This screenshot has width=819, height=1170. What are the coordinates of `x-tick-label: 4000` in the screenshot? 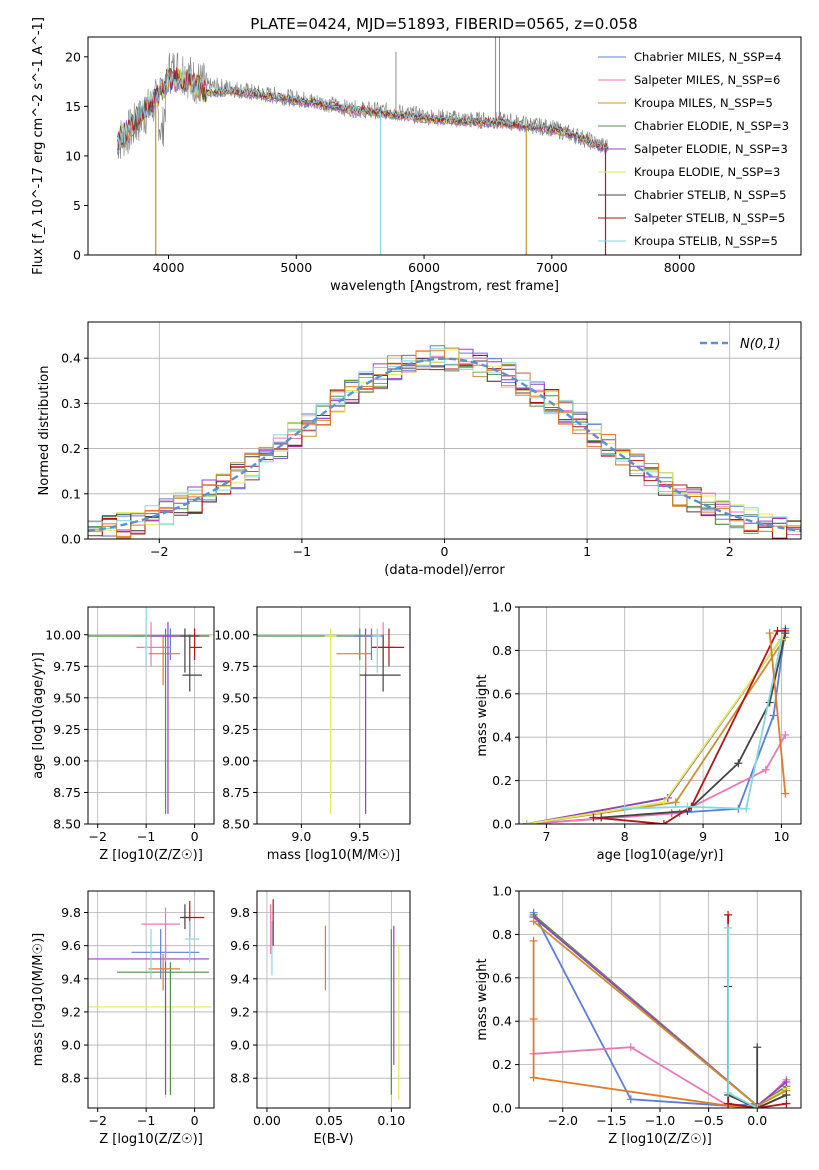 It's located at (169, 267).